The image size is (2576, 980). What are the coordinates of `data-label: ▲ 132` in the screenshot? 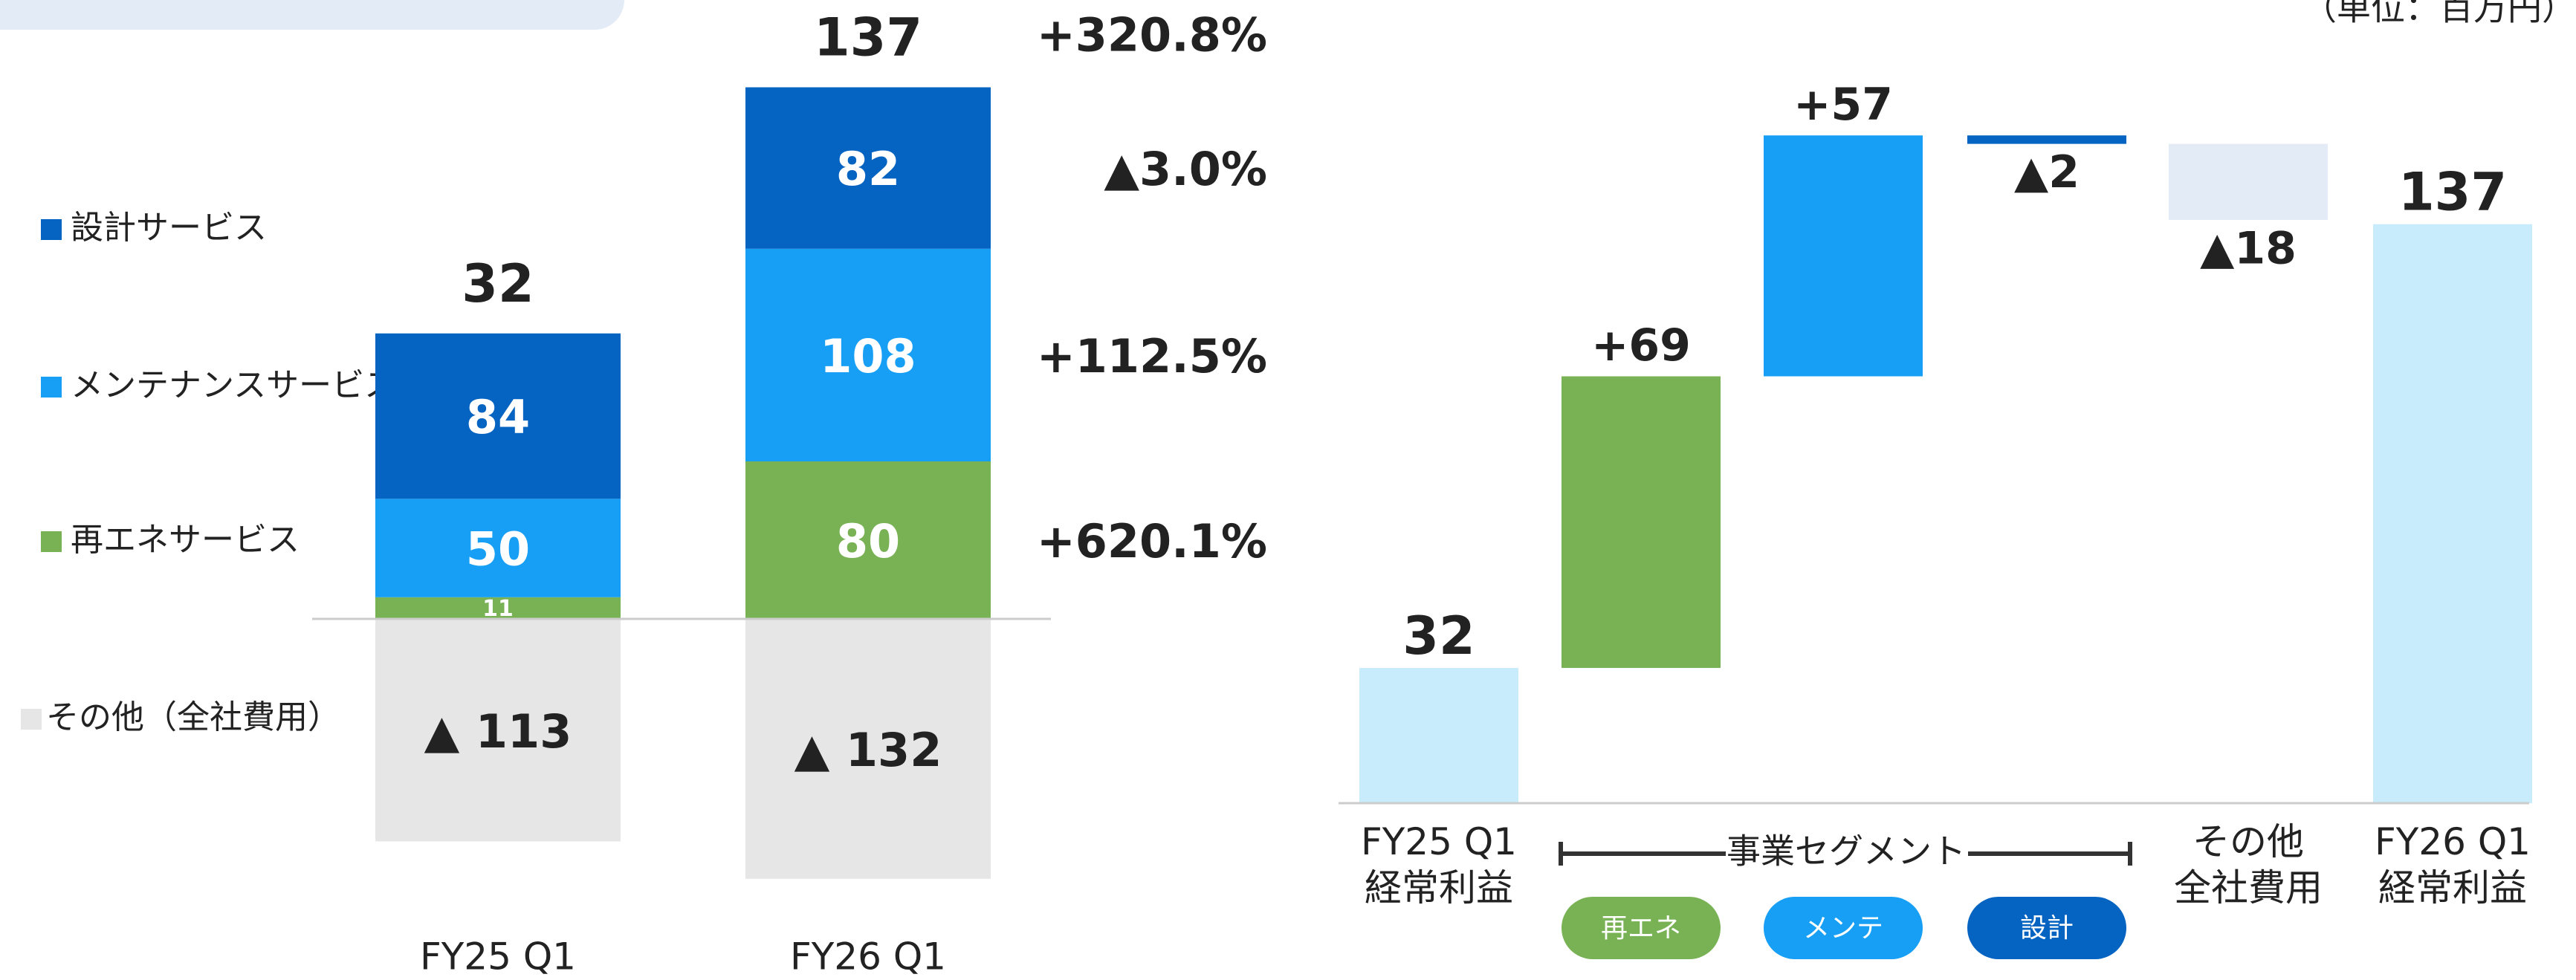 It's located at (868, 750).